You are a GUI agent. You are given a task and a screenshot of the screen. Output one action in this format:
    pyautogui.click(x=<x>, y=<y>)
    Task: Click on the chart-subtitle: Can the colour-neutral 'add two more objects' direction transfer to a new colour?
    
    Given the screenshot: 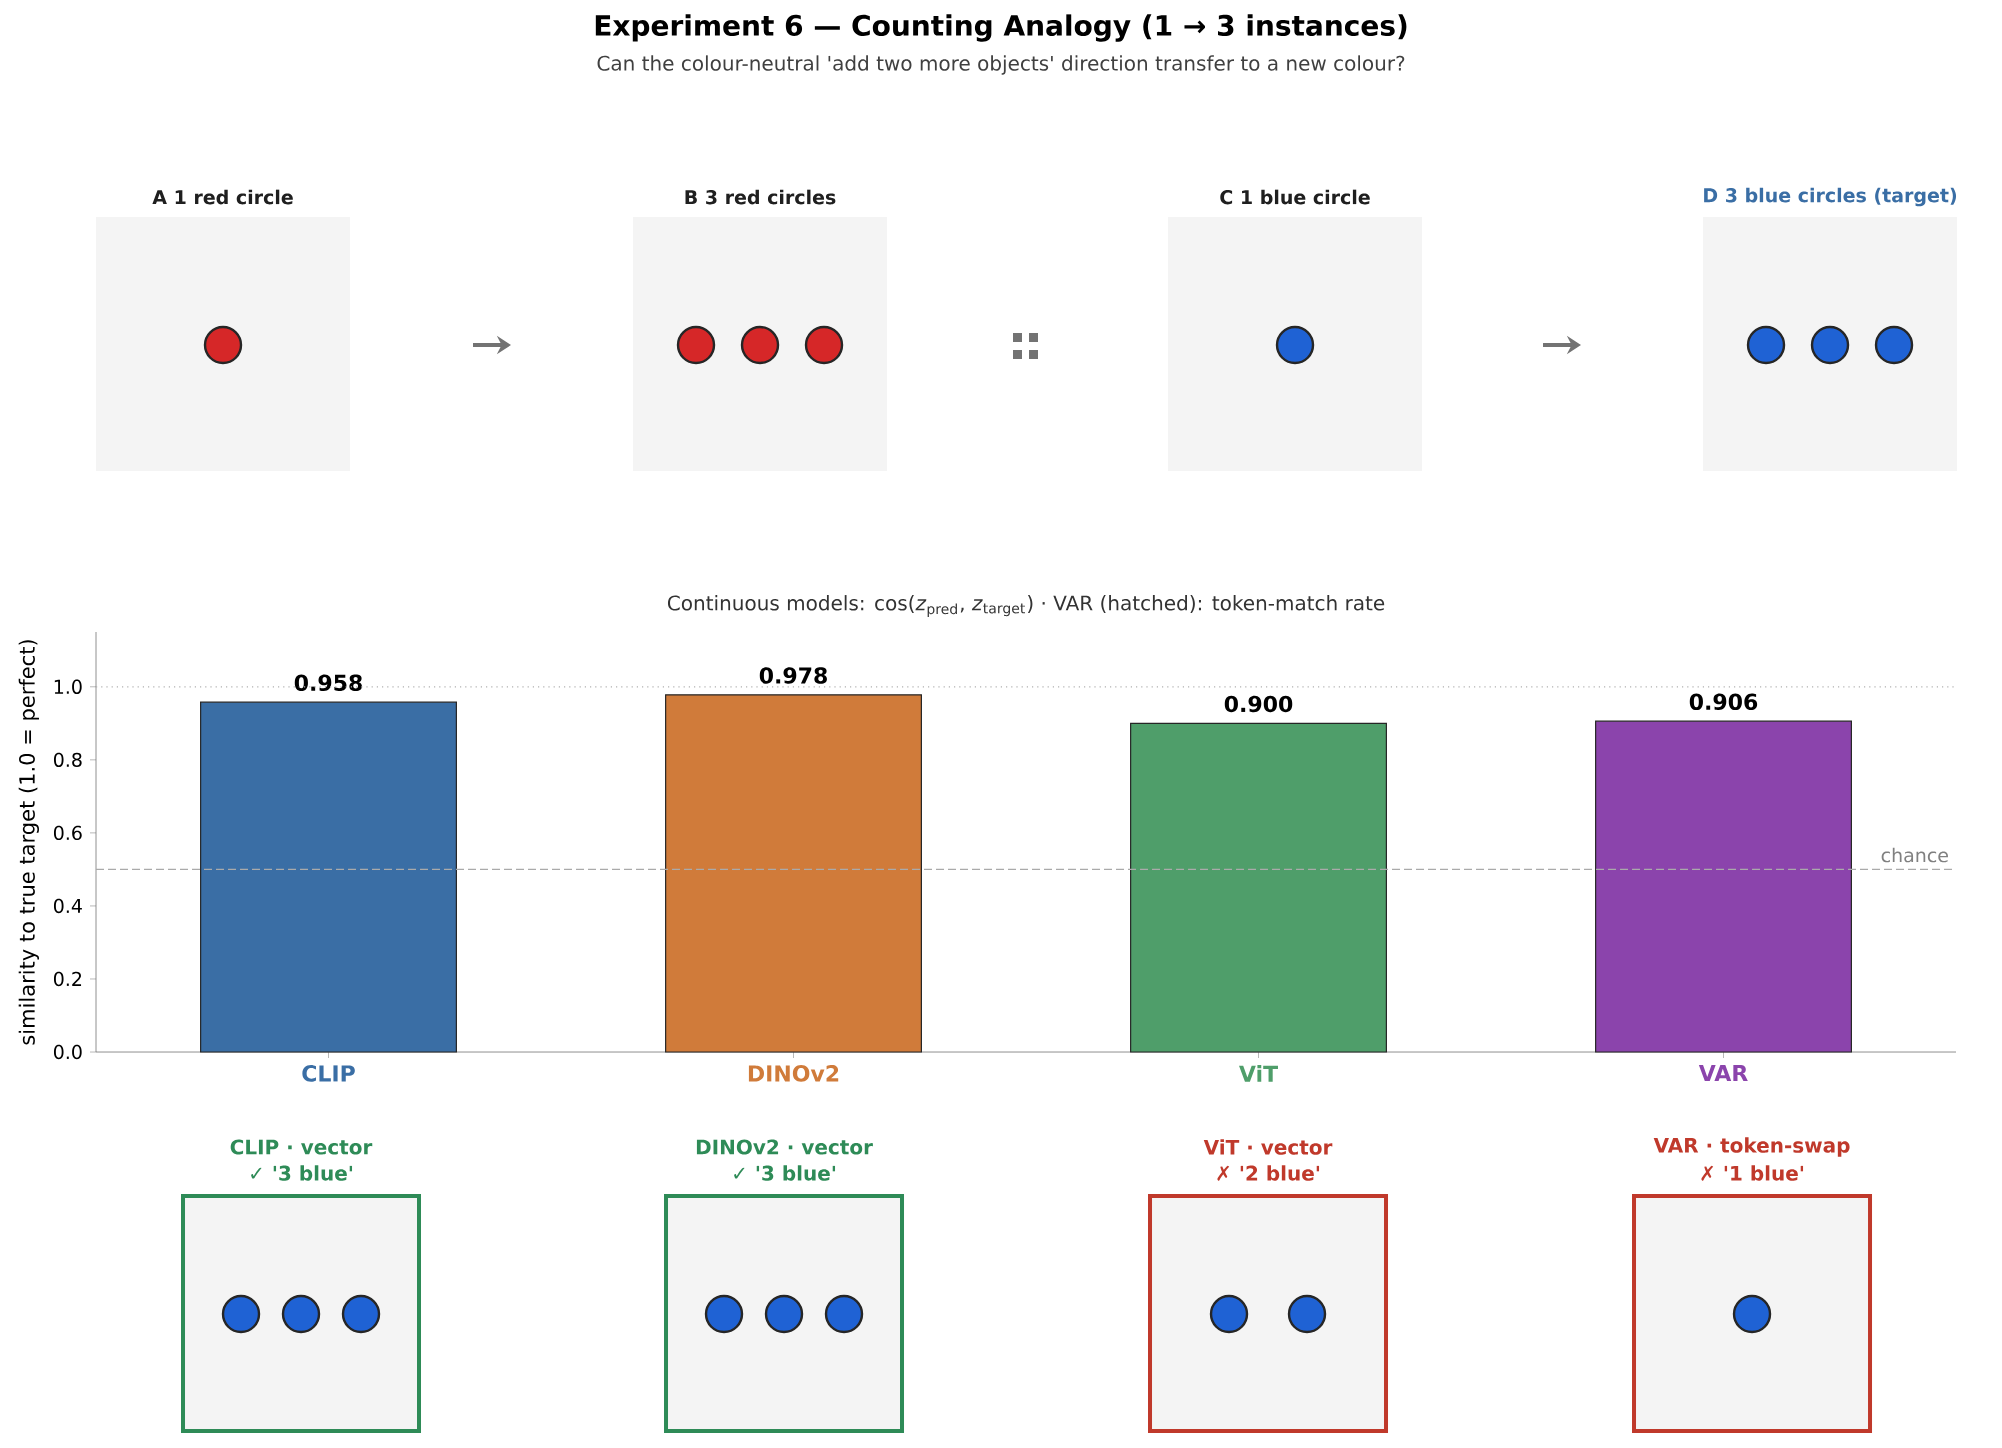 What is the action you would take?
    pyautogui.click(x=1001, y=65)
    